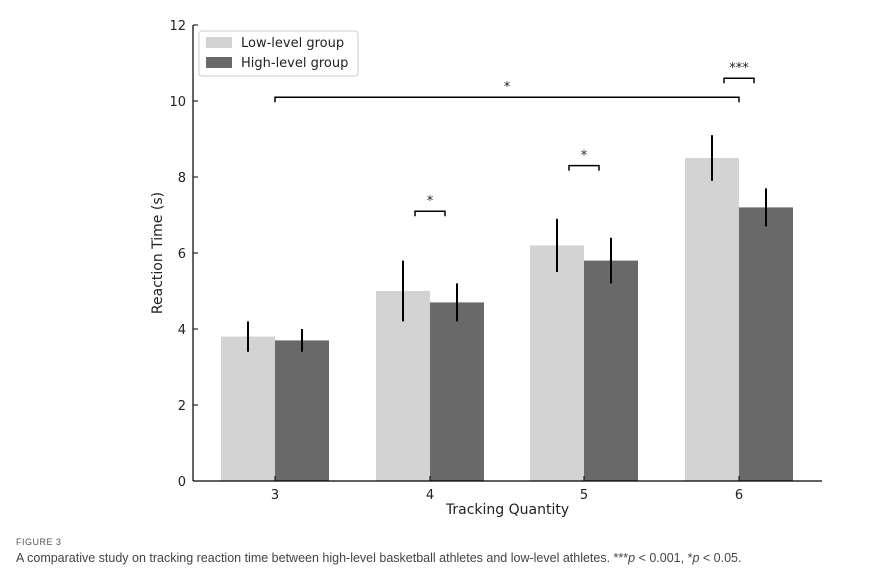  Describe the element at coordinates (158, 253) in the screenshot. I see `y-axis-title: Reaction Time (s)` at that location.